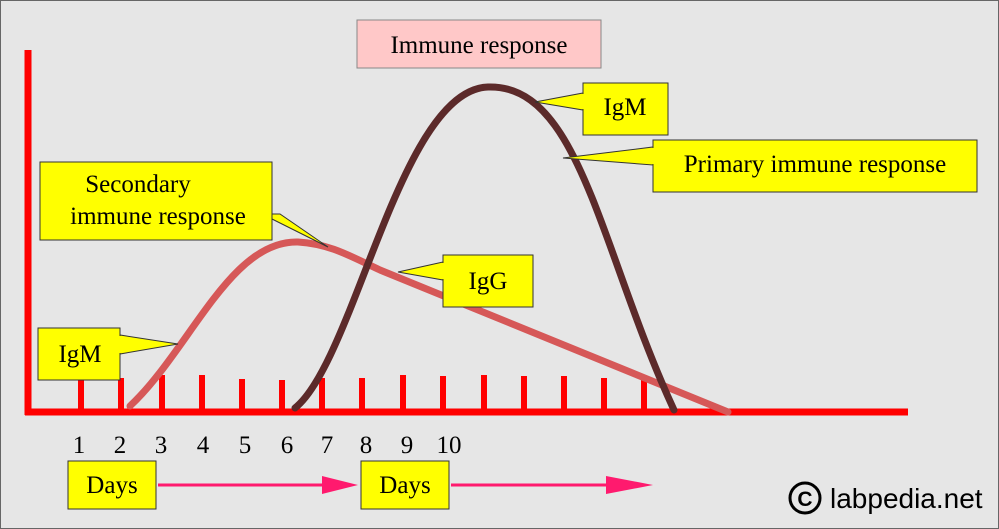 This screenshot has height=529, width=999. I want to click on callout-secondary: Secondary immune response, so click(184, 204).